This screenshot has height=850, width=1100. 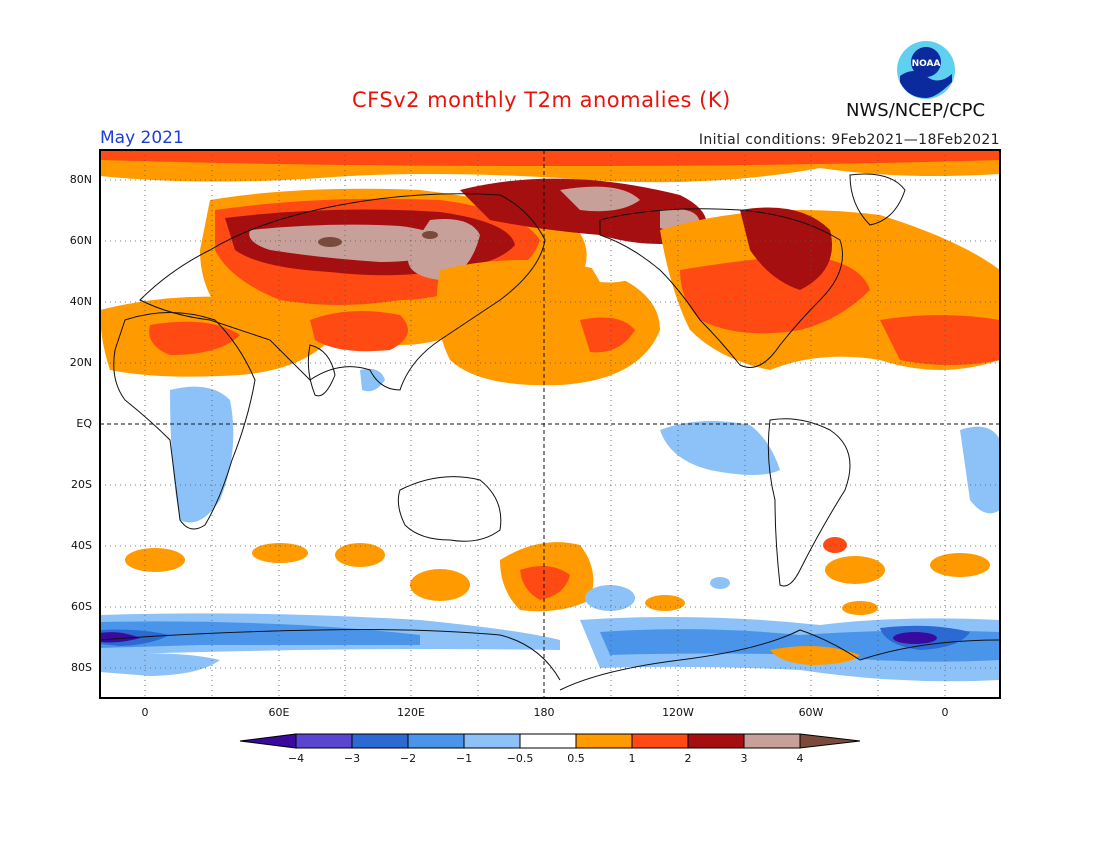 What do you see at coordinates (145, 712) in the screenshot?
I see `lon-label-0: 0` at bounding box center [145, 712].